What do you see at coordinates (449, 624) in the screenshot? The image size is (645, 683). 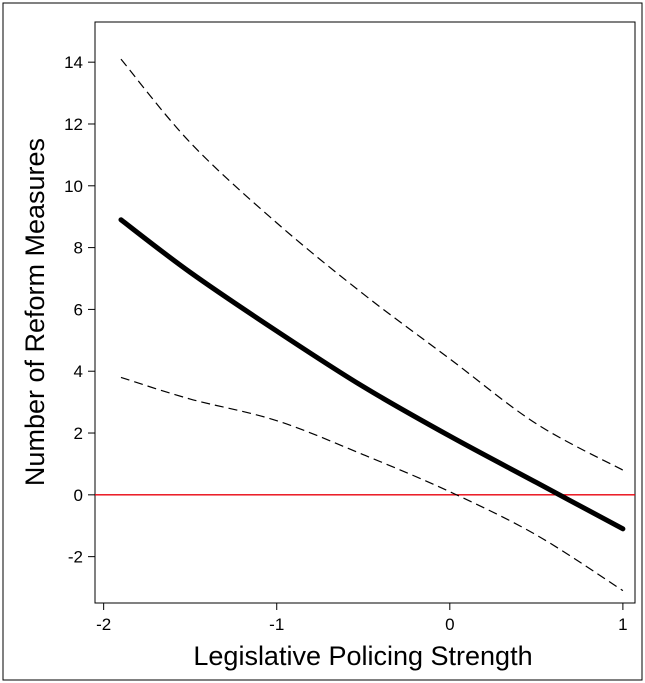 I see `x-tick-label: 0` at bounding box center [449, 624].